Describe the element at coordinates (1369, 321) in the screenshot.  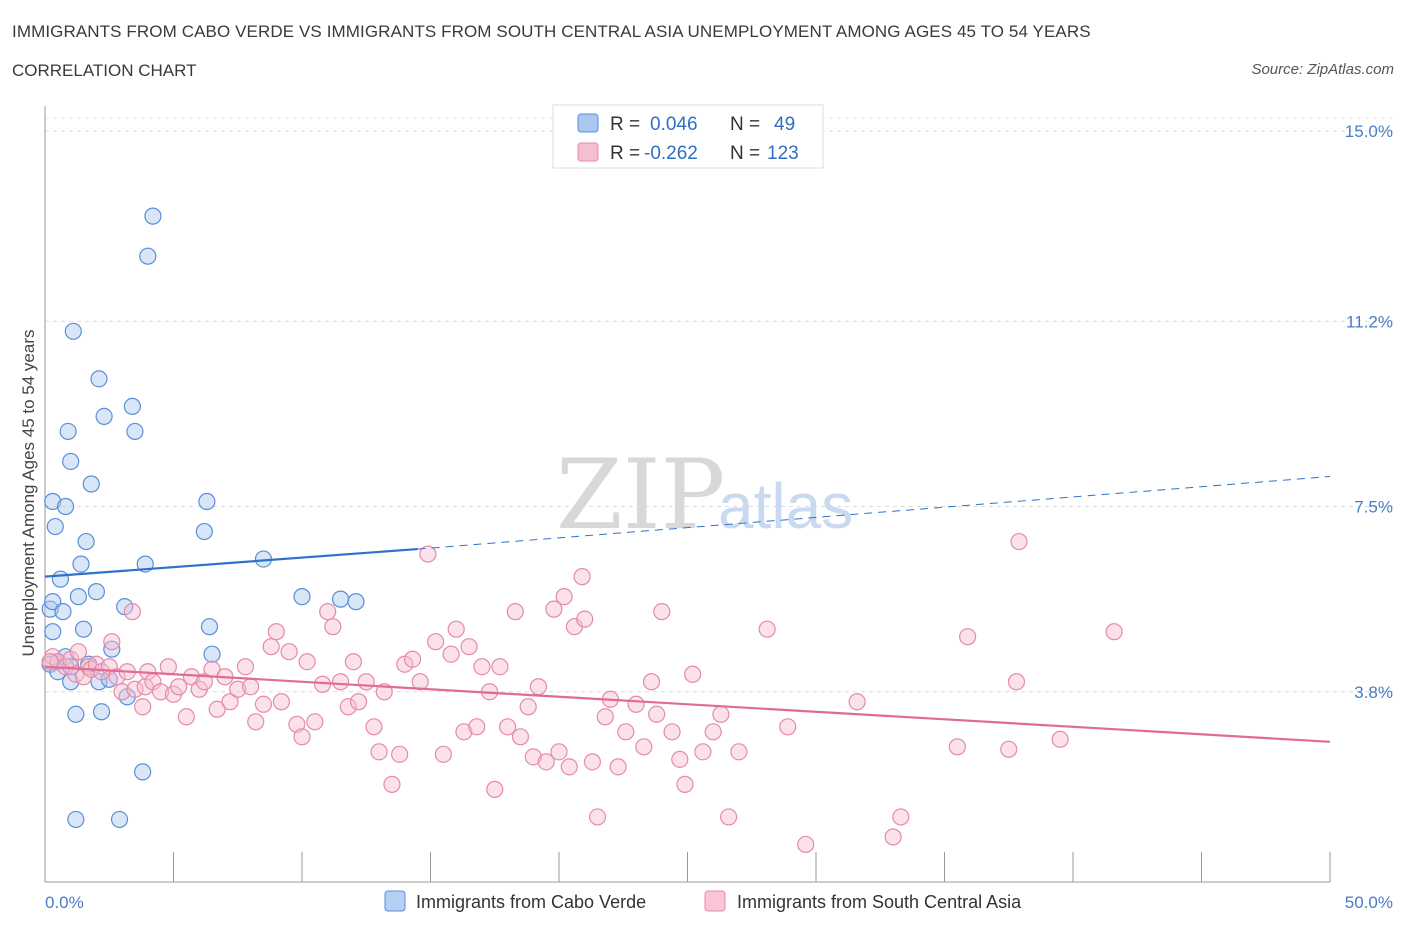
I see `y-tick-label-2: 11.2%` at that location.